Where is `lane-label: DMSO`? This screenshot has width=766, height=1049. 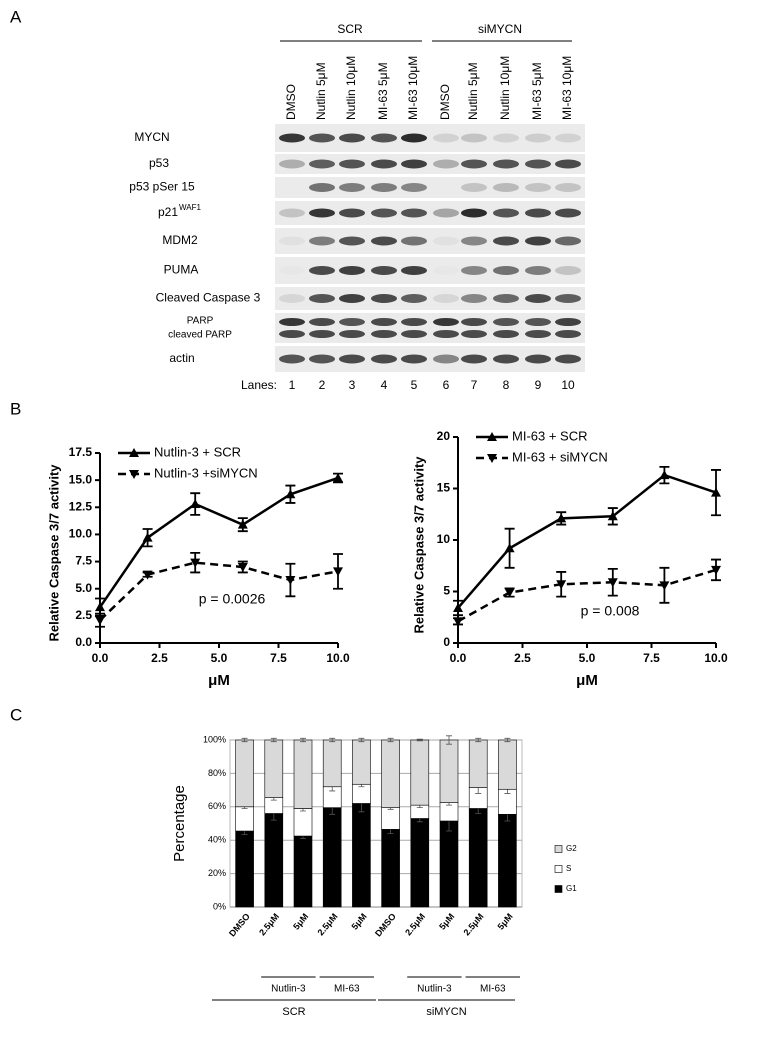 lane-label: DMSO is located at coordinates (445, 102).